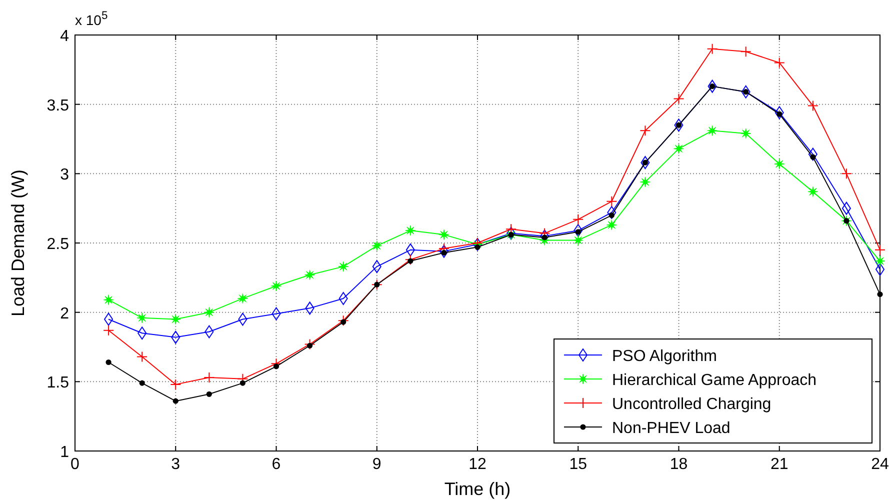 Image resolution: width=889 pixels, height=503 pixels. I want to click on y-axis-title: Load Demand (W), so click(18, 243).